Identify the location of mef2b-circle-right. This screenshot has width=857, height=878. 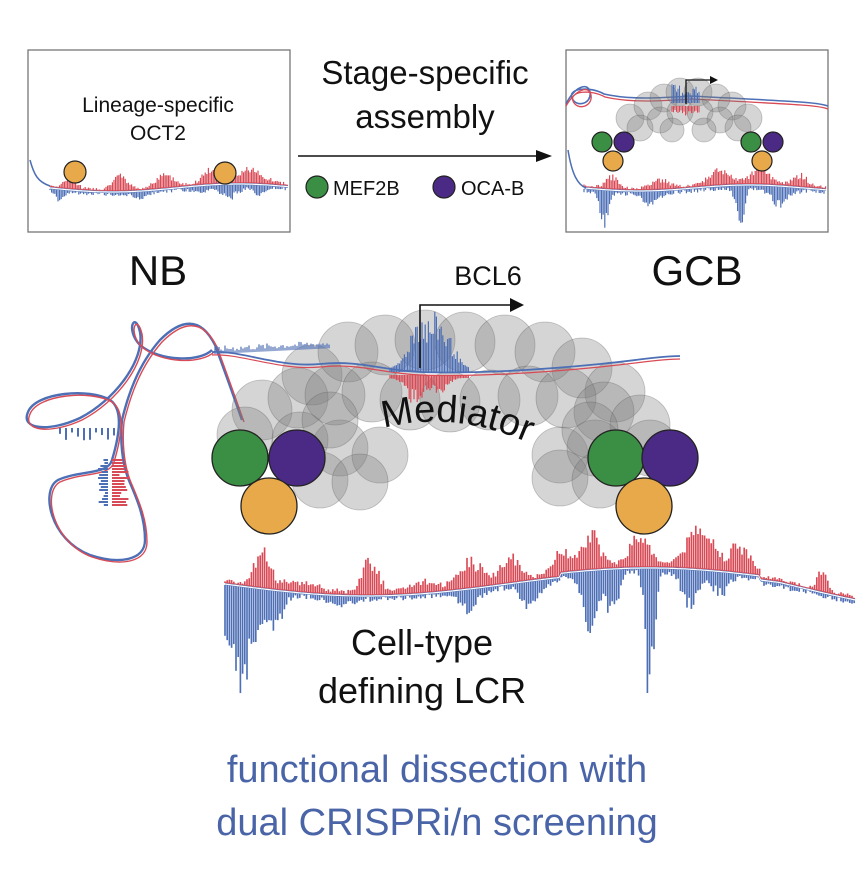
(616, 458).